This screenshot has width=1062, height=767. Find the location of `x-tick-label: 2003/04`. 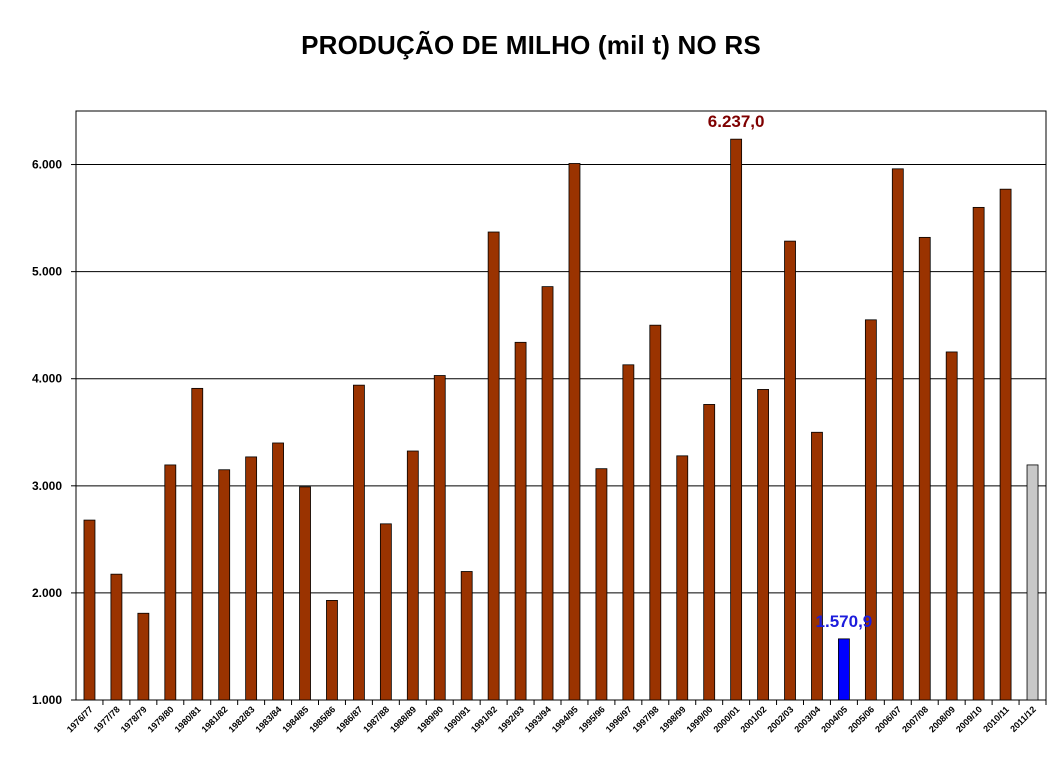

x-tick-label: 2003/04 is located at coordinates (807, 719).